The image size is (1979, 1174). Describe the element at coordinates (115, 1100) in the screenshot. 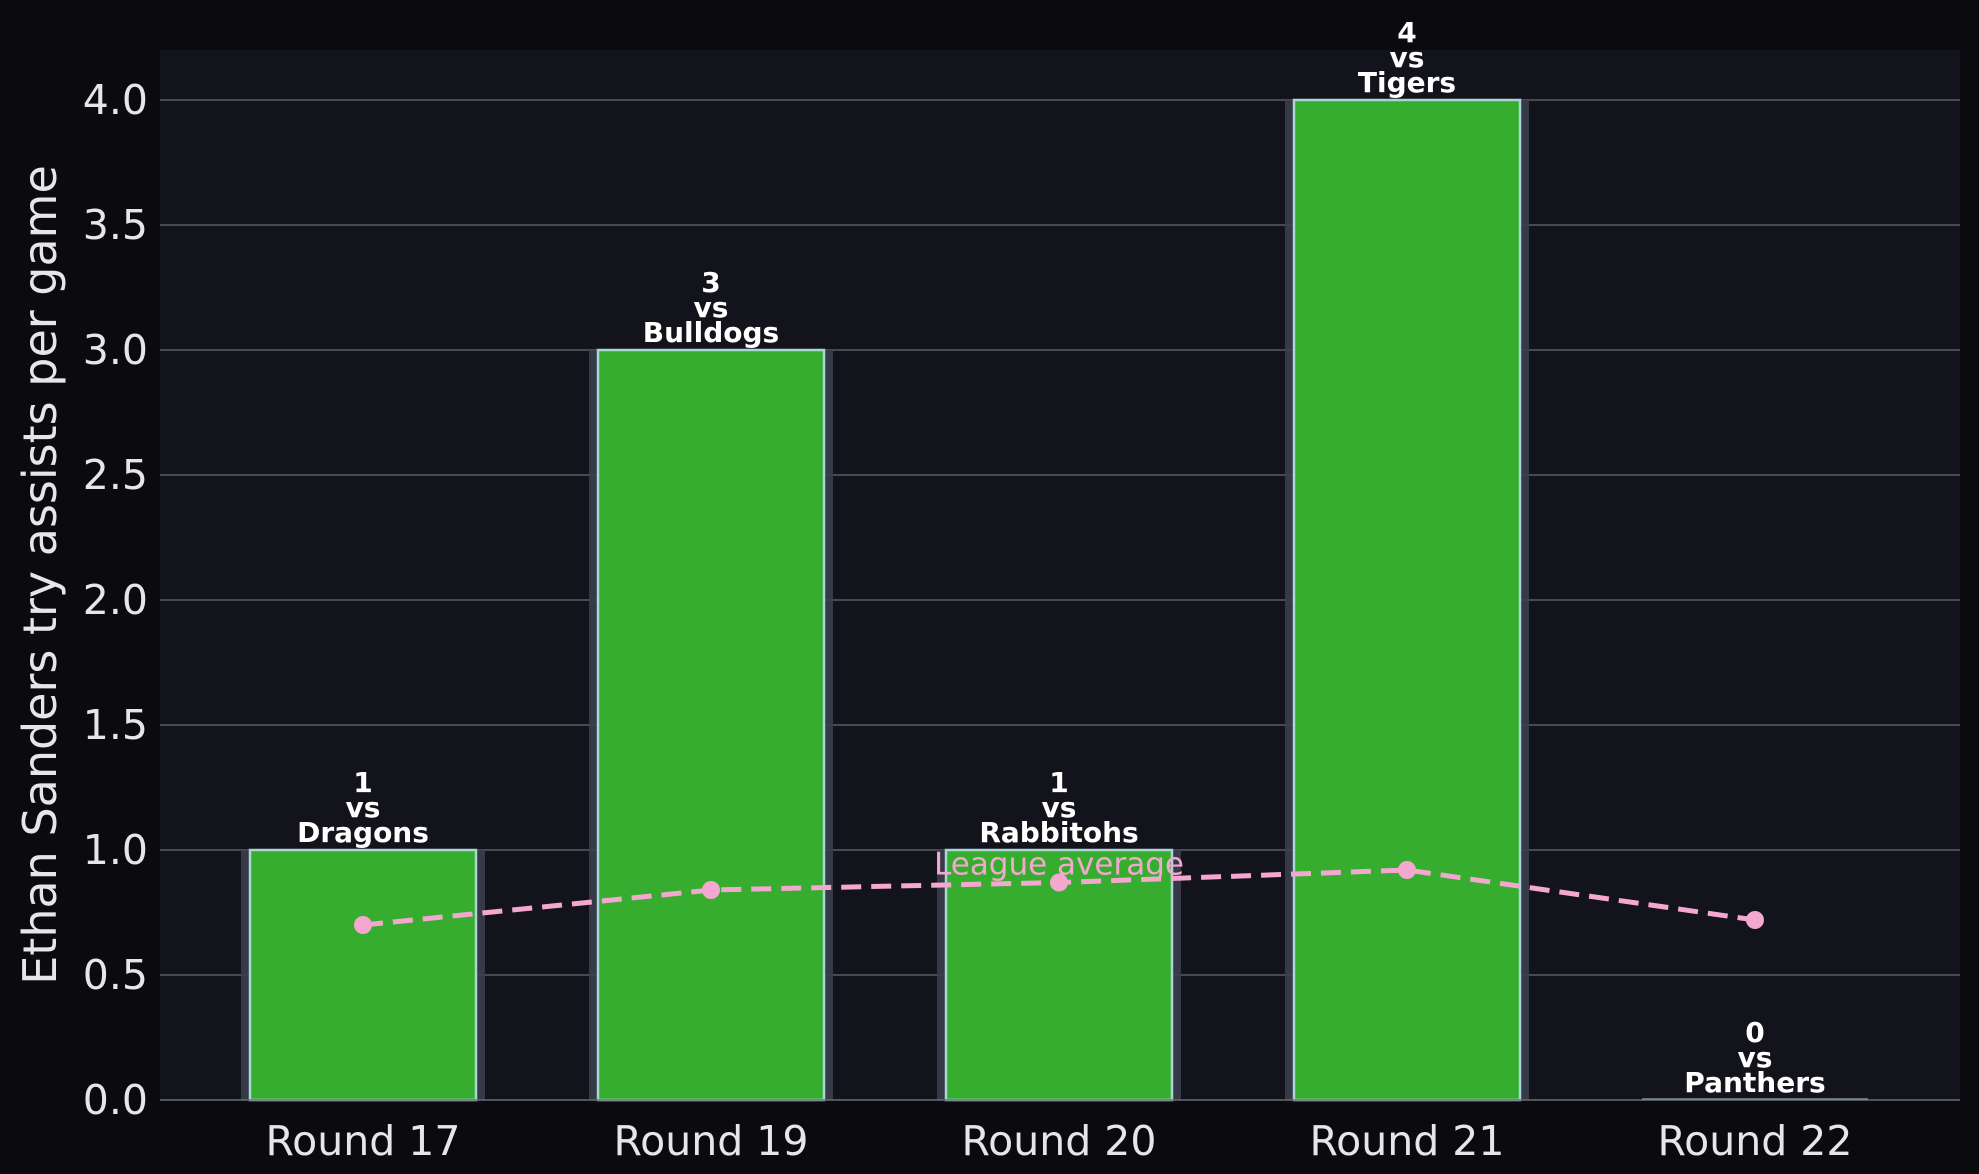

I see `y-tick-label: 0.0` at that location.